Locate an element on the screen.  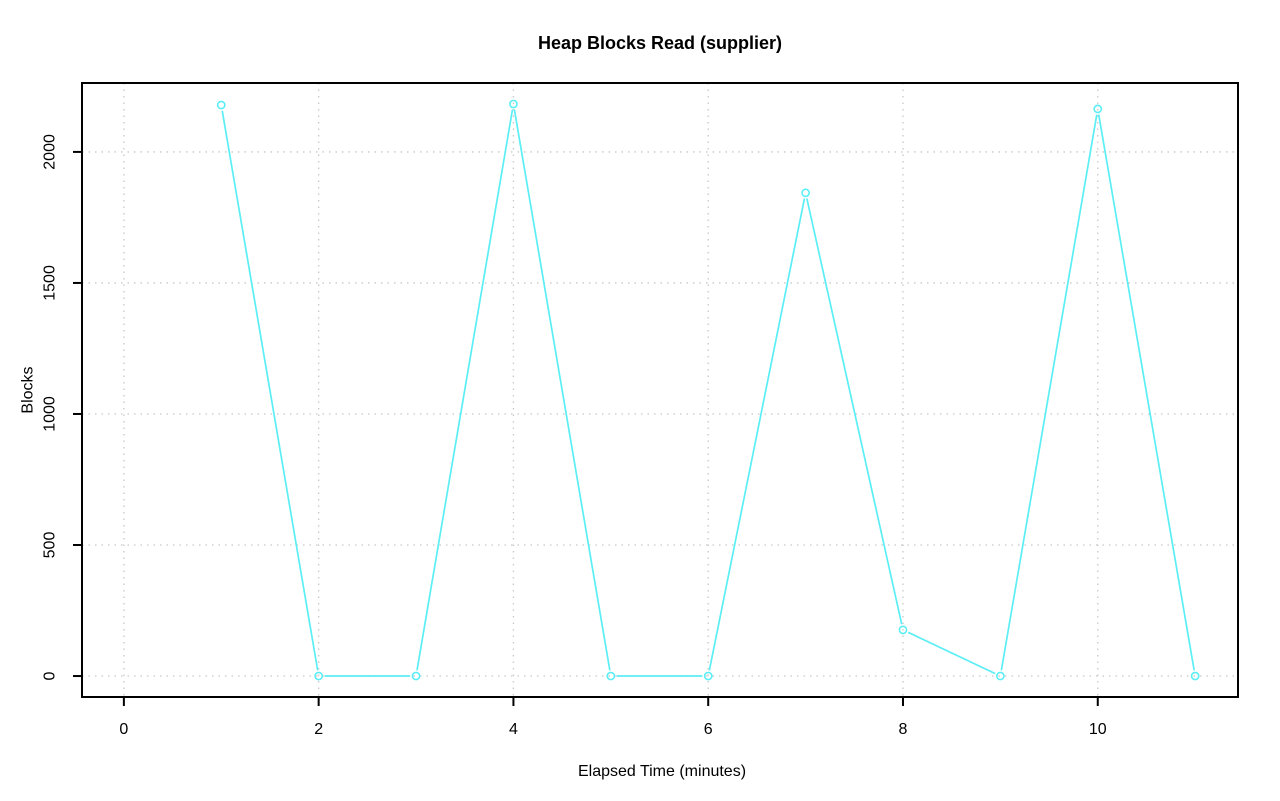
y-tick-label: 2000 is located at coordinates (50, 152).